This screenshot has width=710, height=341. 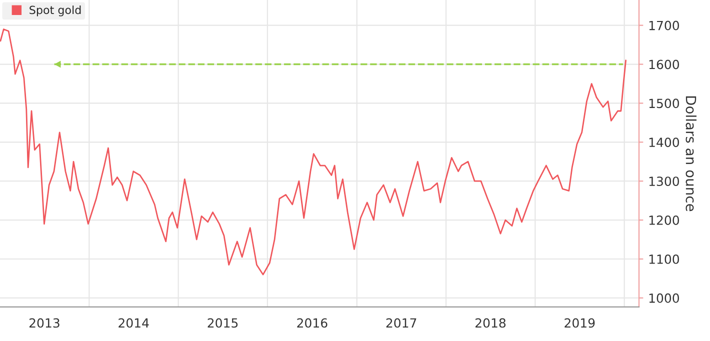 I want to click on x-tick-label: 2017, so click(x=401, y=323).